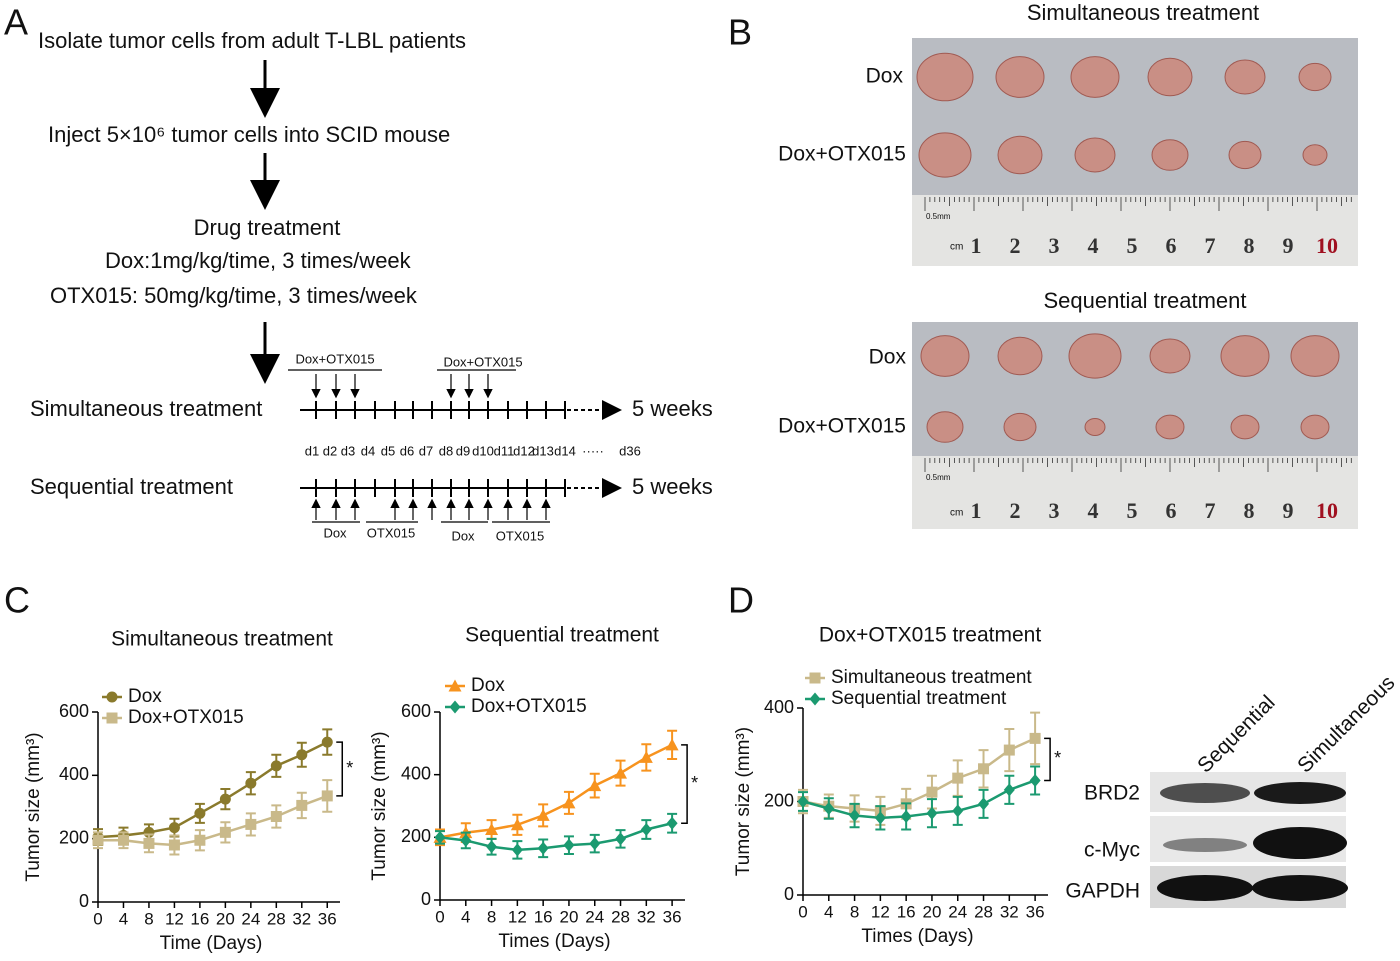  I want to click on y-tick-label: 0, so click(84, 901).